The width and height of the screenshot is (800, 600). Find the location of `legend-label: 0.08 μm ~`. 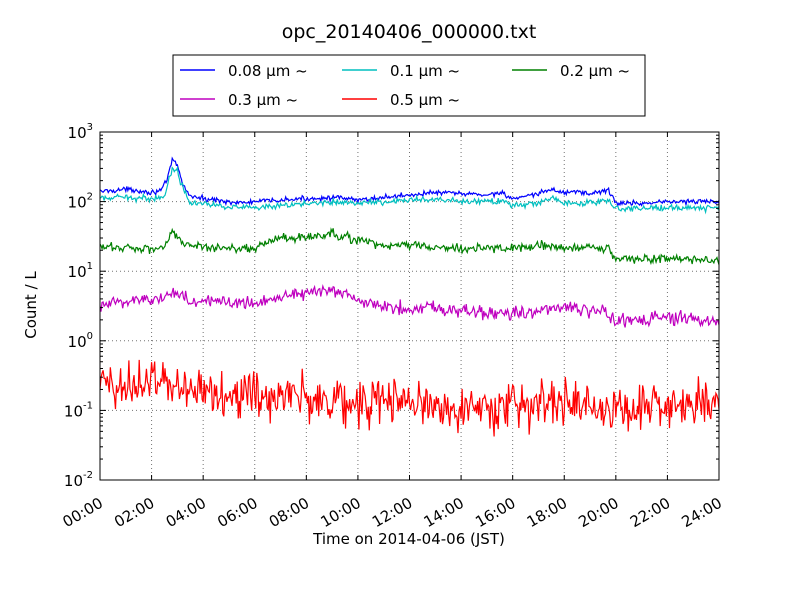

legend-label: 0.08 μm ~ is located at coordinates (268, 71).